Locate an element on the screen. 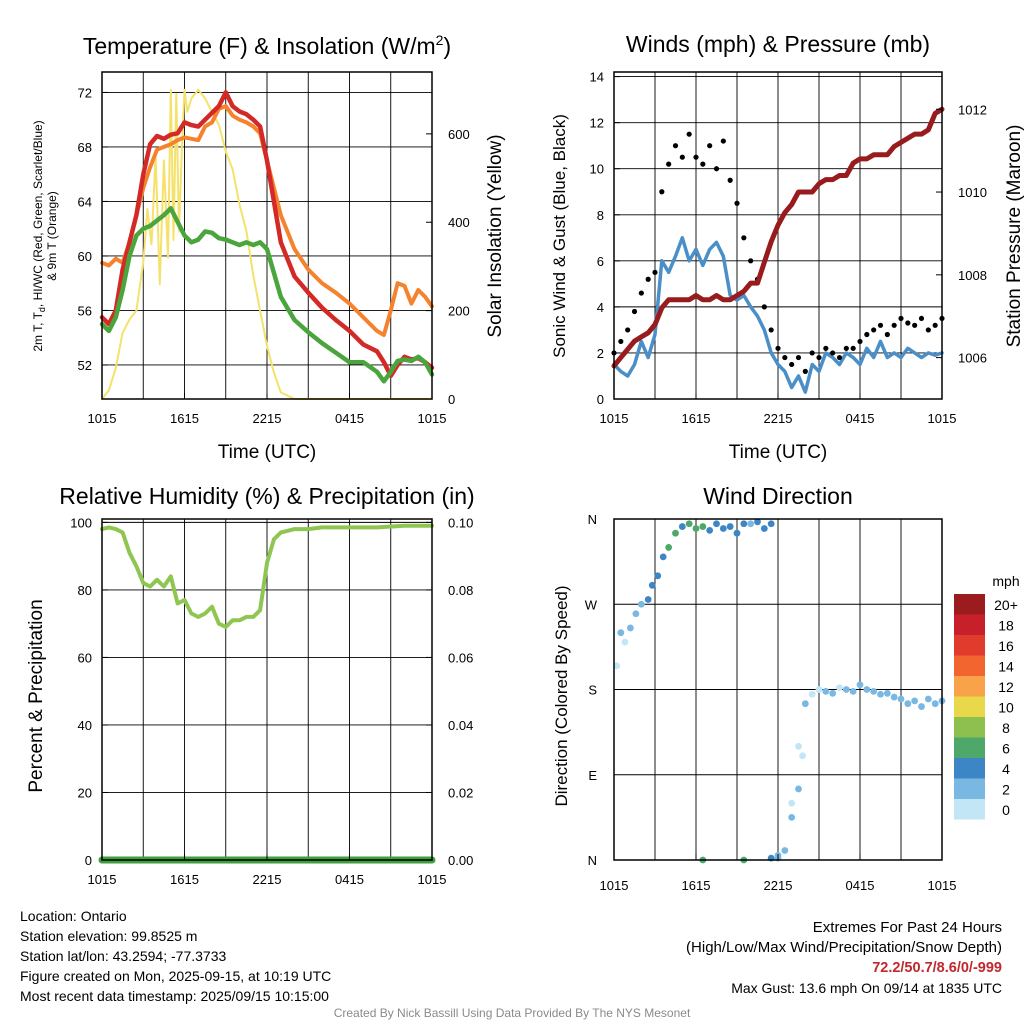  legend-label: 18 is located at coordinates (1006, 626).